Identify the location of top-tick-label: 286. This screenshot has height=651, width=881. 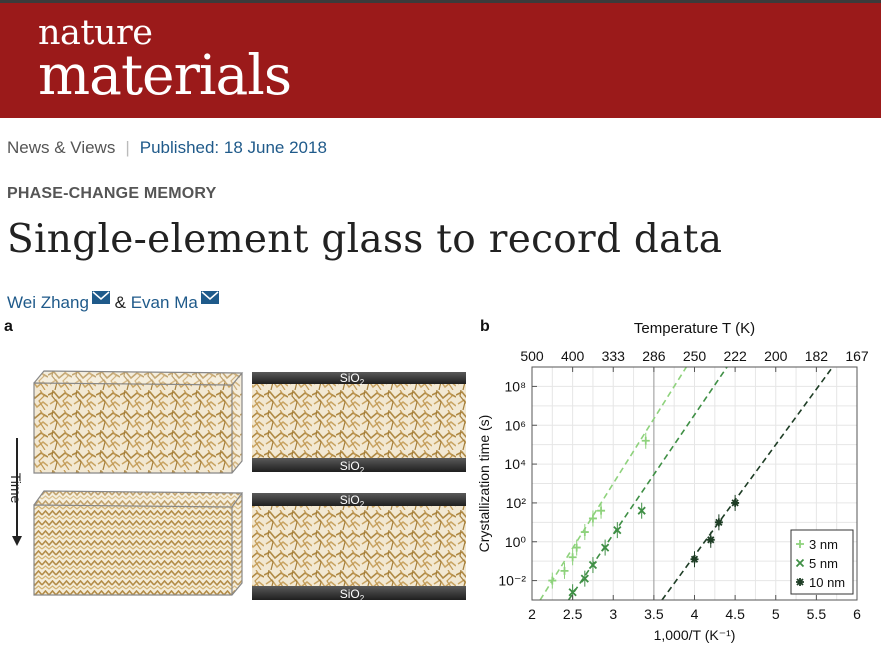
(654, 356).